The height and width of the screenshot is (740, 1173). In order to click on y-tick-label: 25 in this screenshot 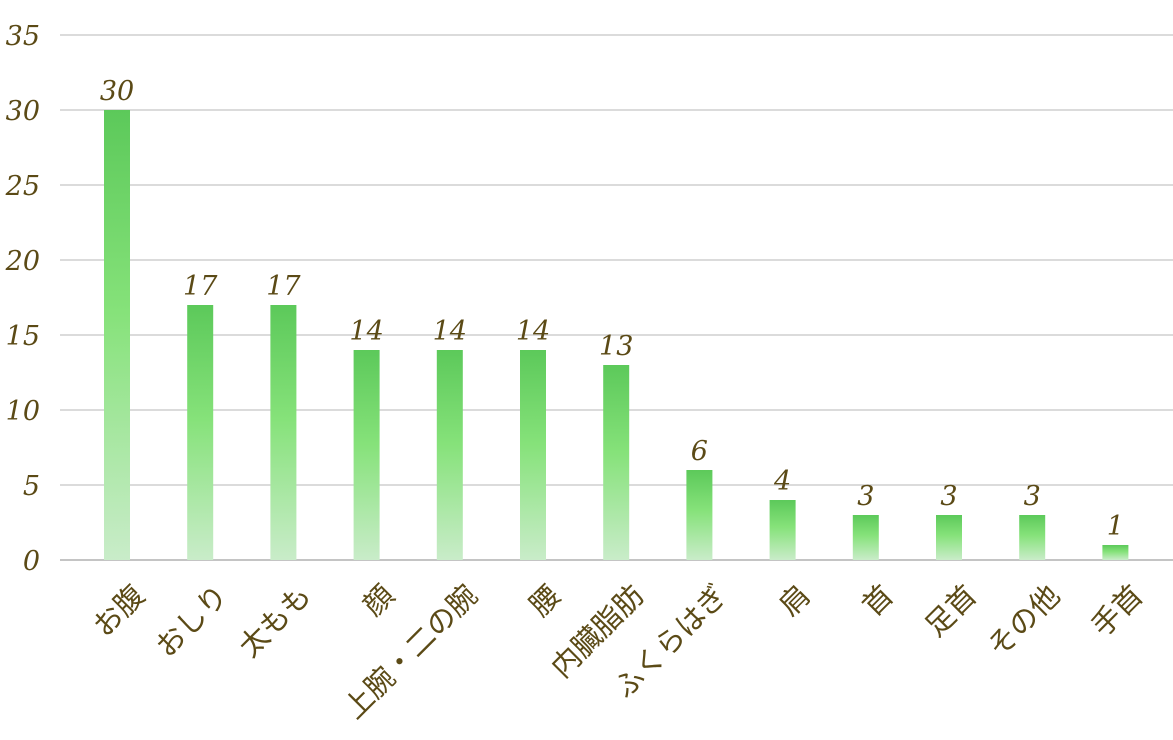, I will do `click(22, 186)`.